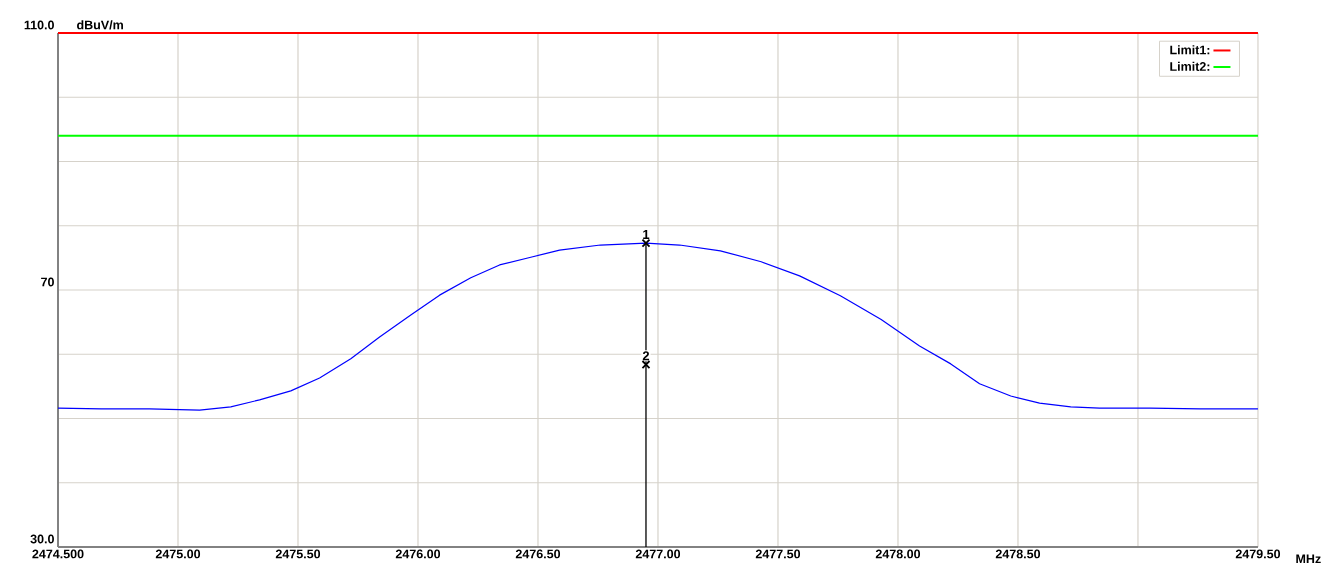 This screenshot has height=571, width=1322. What do you see at coordinates (39, 25) in the screenshot?
I see `y-tick-label: 110.0` at bounding box center [39, 25].